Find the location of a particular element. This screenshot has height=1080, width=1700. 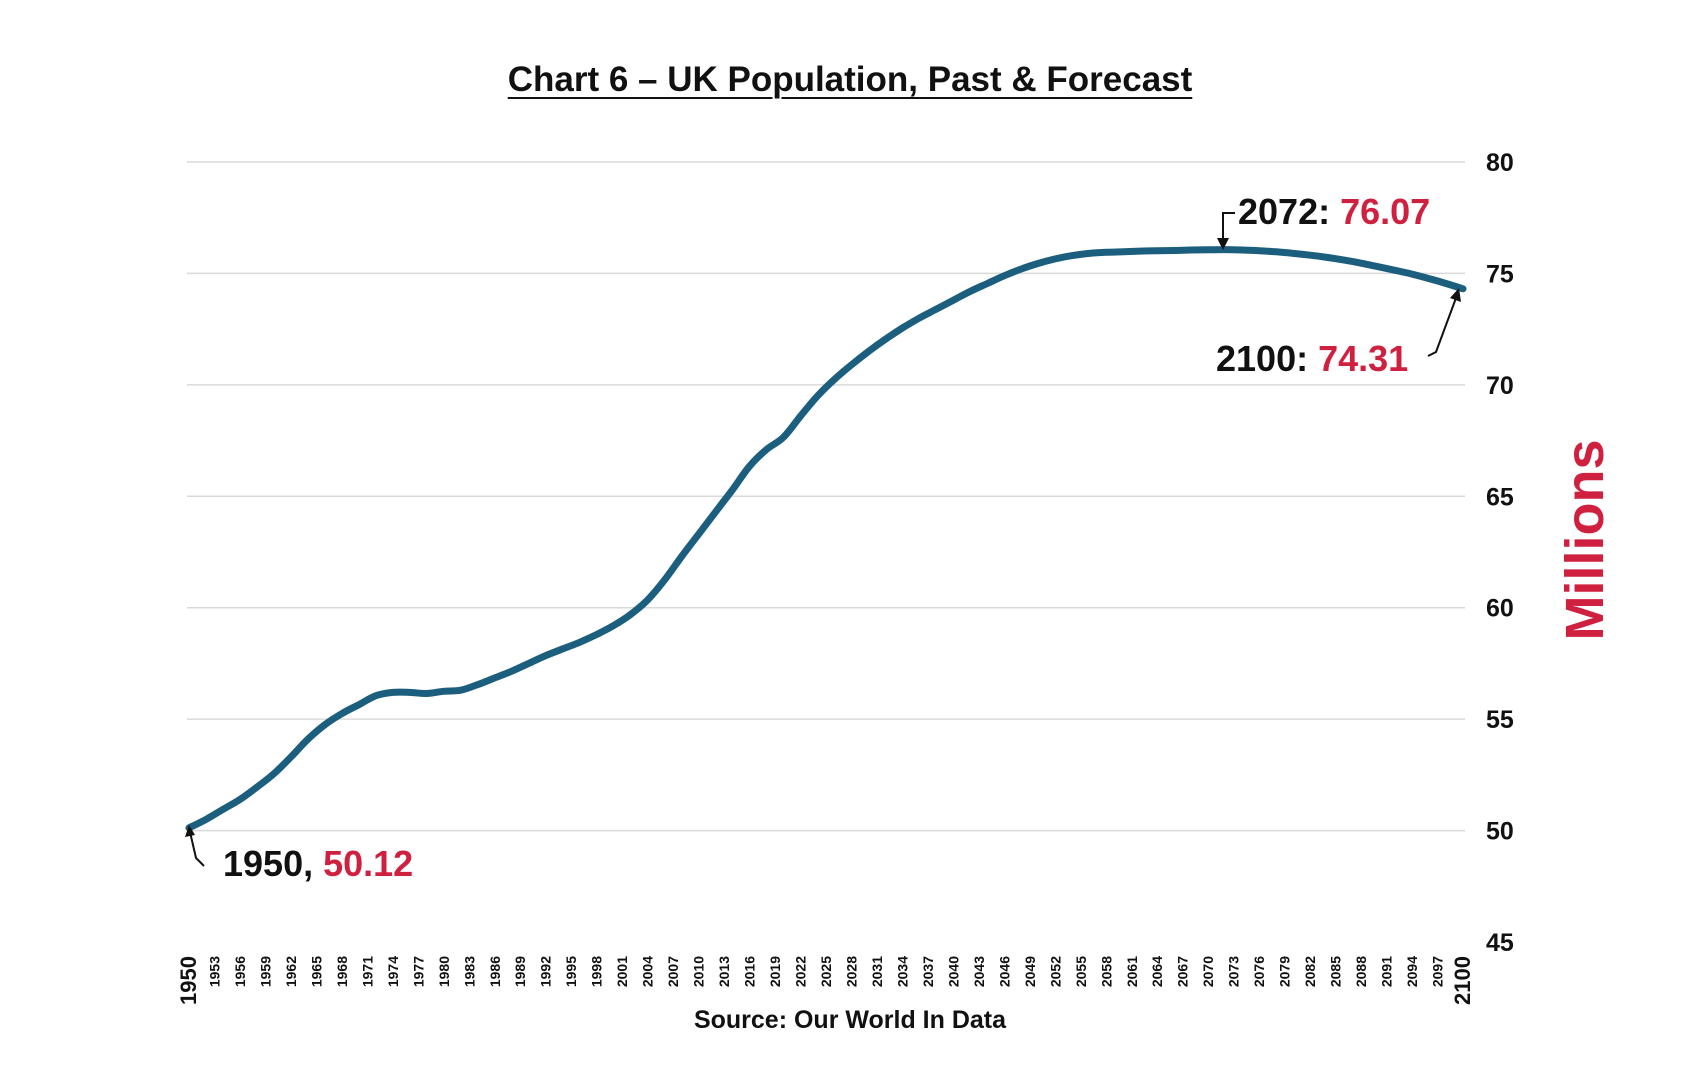

x-tick-label: 2040 is located at coordinates (953, 971).